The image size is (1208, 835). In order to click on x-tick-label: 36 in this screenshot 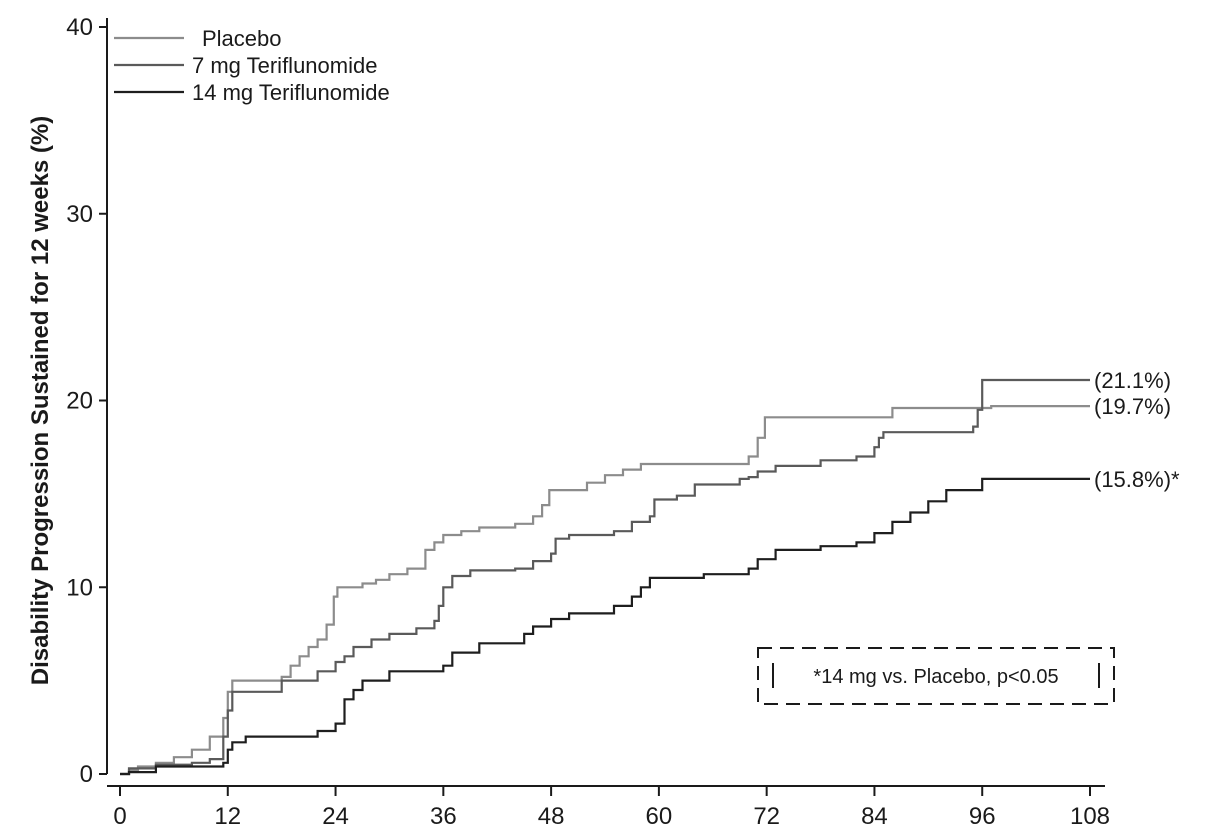, I will do `click(443, 816)`.